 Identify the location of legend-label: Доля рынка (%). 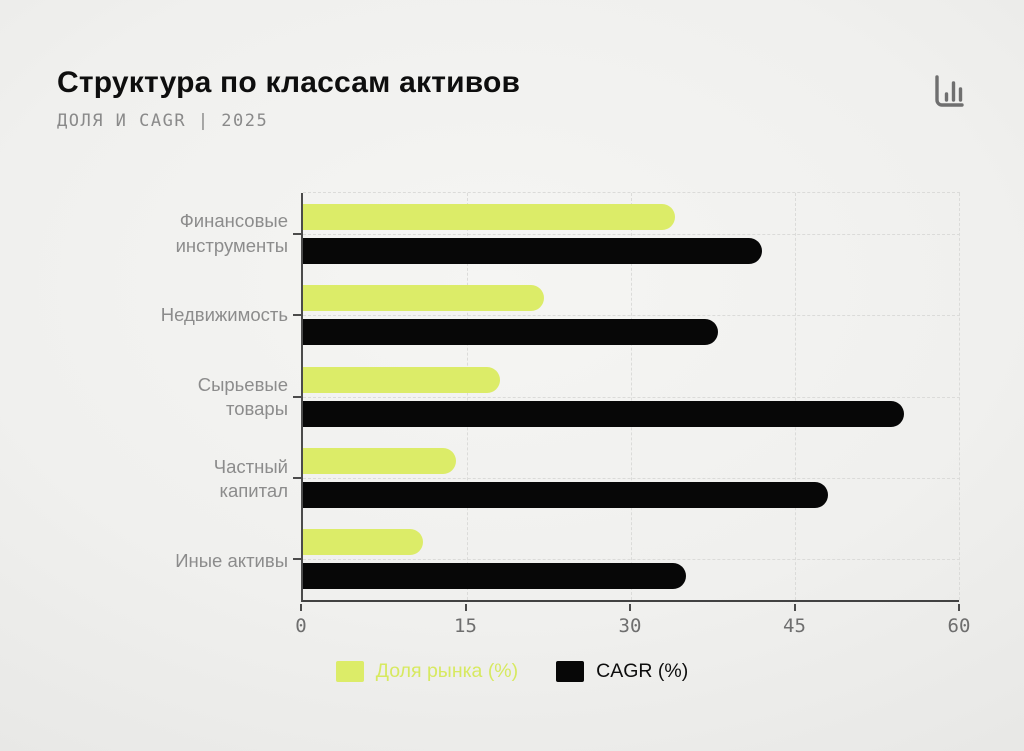
(447, 671).